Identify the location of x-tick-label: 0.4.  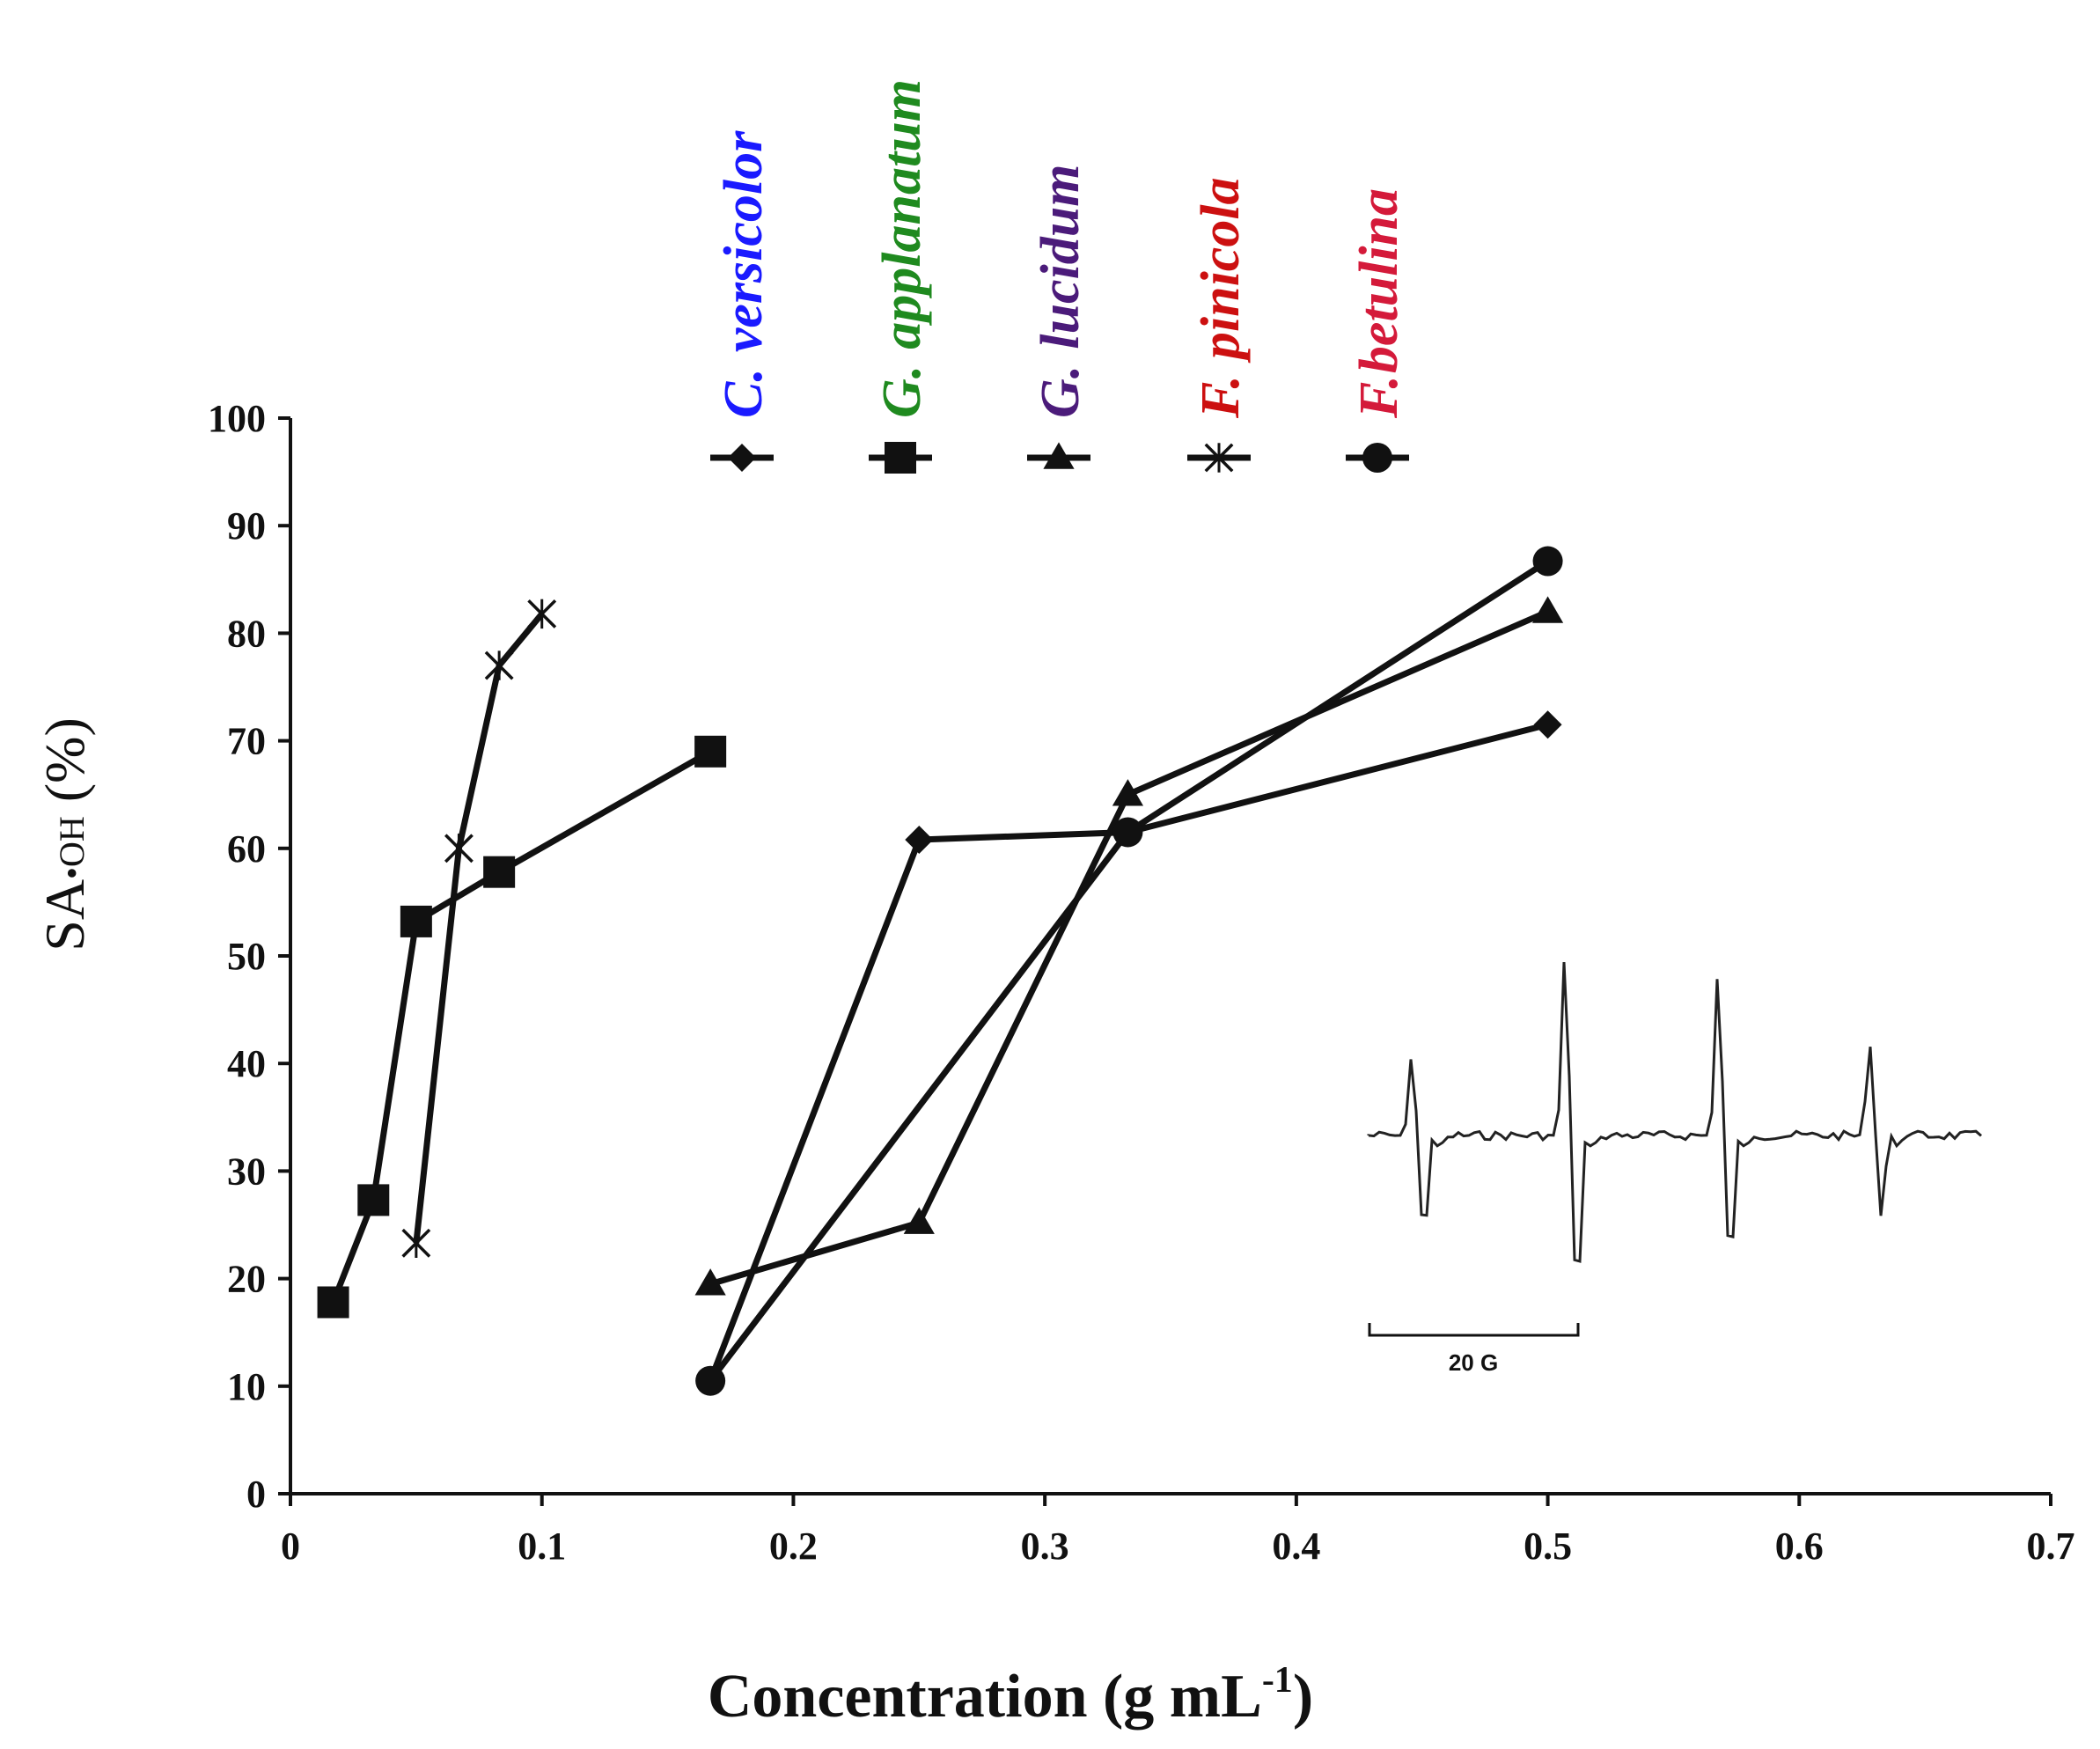
(1296, 1546).